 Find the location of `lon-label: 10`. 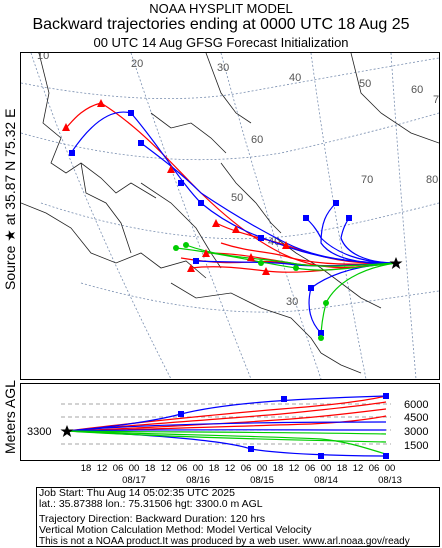

lon-label: 10 is located at coordinates (43, 57).